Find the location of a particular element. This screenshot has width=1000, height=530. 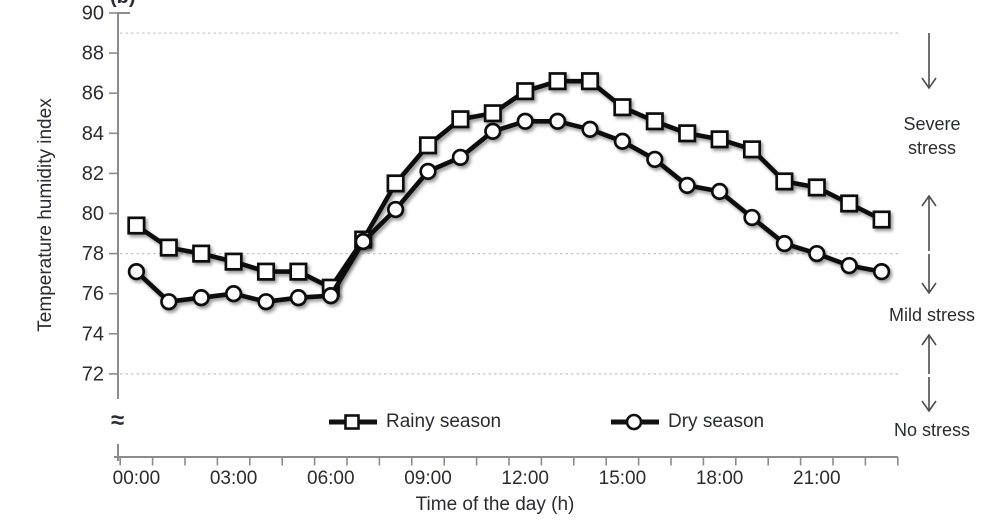

x-tick-label: 18:00 is located at coordinates (720, 478).